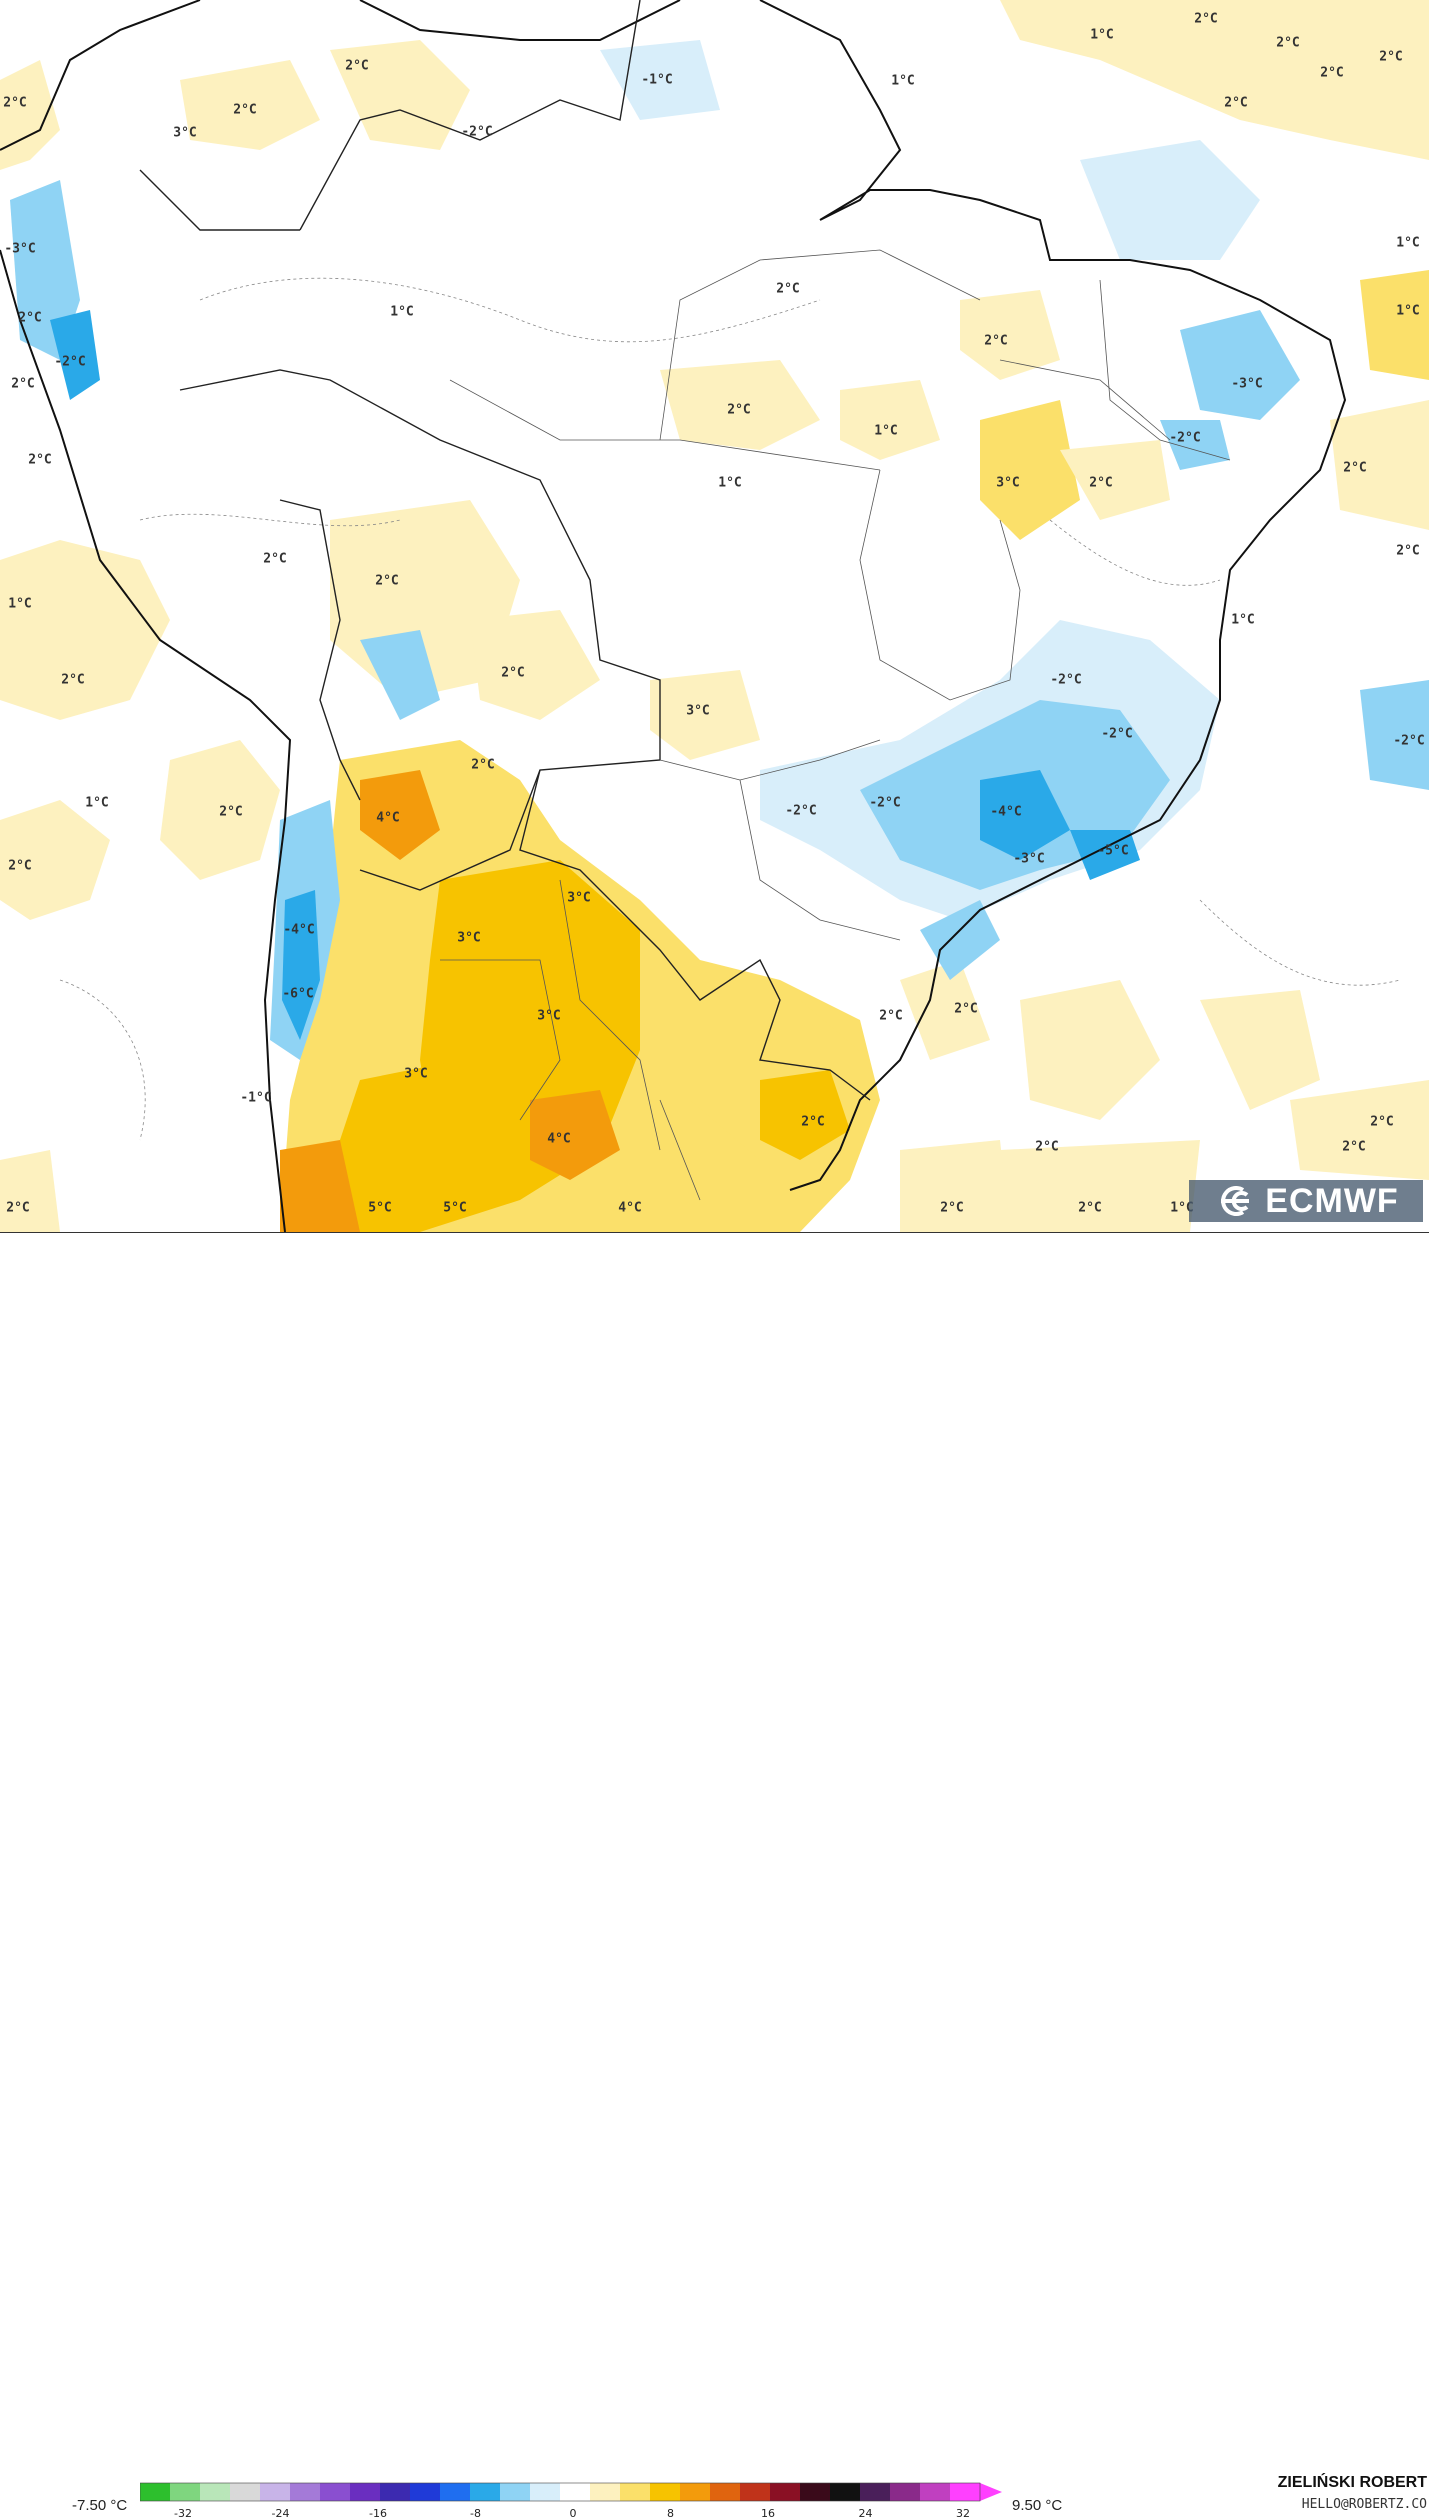 This screenshot has height=2520, width=1429. What do you see at coordinates (378, 2513) in the screenshot?
I see `colorbar-tick-label: -16` at bounding box center [378, 2513].